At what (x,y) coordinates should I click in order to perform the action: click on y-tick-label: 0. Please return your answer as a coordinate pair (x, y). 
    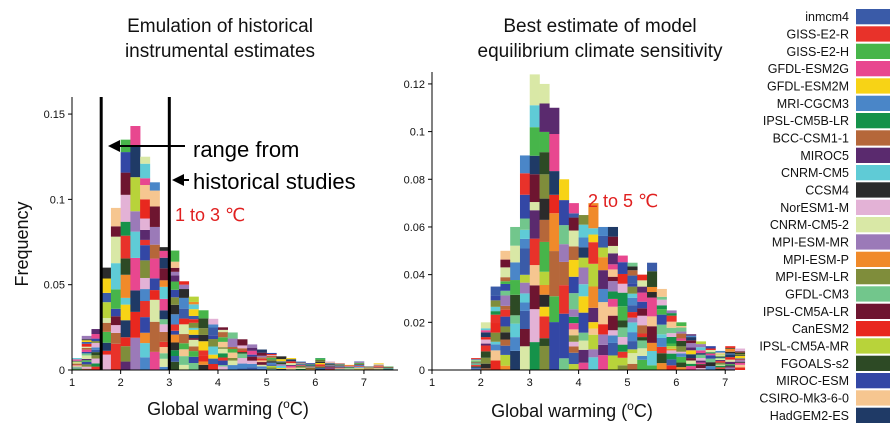
    Looking at the image, I should click on (422, 371).